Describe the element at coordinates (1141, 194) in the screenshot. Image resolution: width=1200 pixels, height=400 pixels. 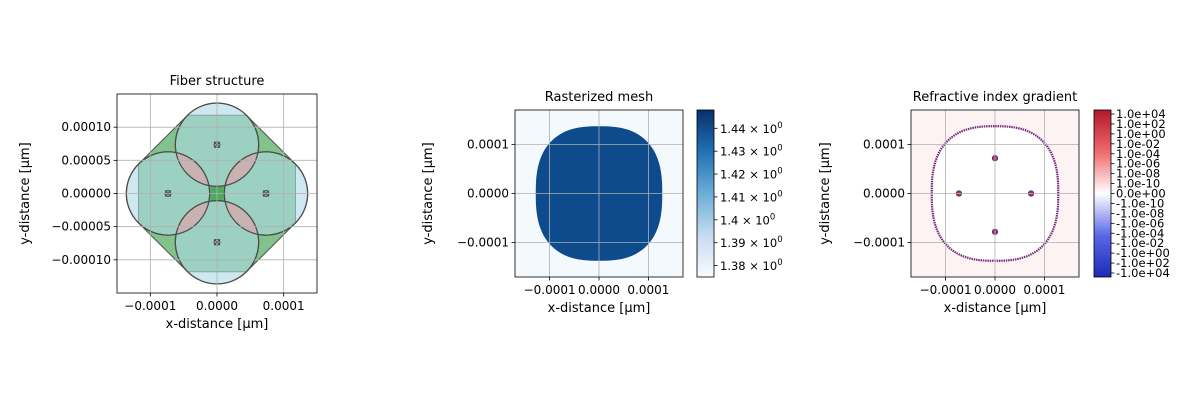
I see `colorbar-tick-label: 0.0e+00` at that location.